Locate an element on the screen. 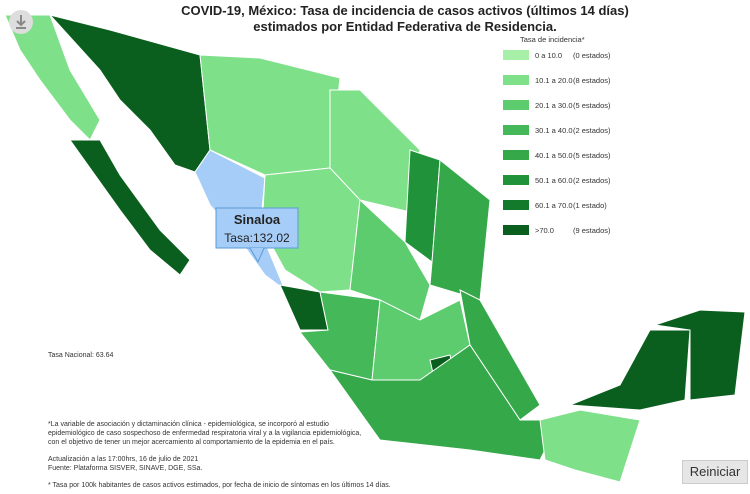  legend-label: 0 a 10.0 is located at coordinates (548, 55).